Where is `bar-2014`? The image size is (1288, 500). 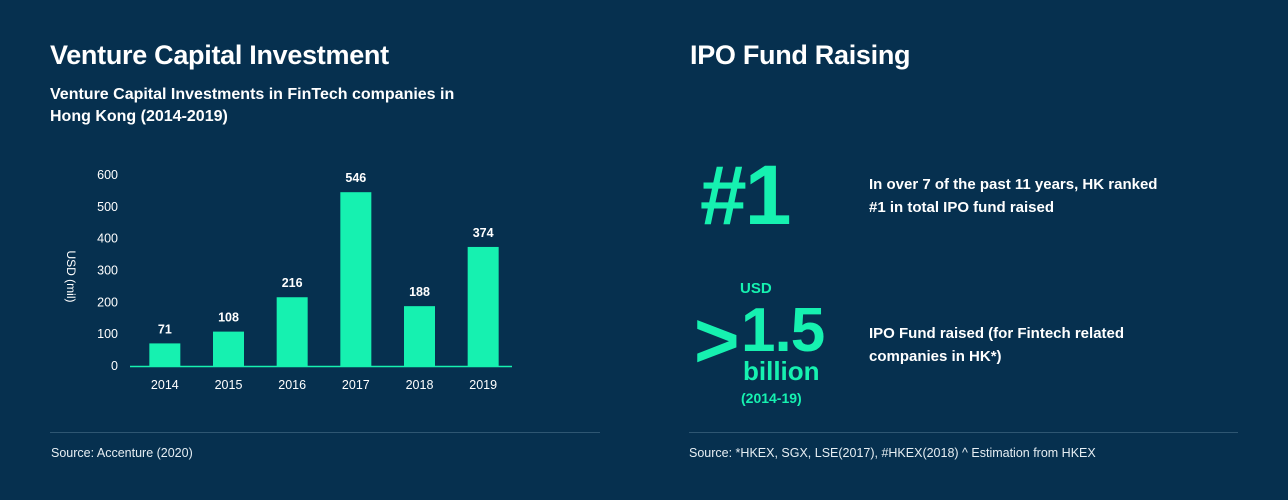
bar-2014 is located at coordinates (165, 354).